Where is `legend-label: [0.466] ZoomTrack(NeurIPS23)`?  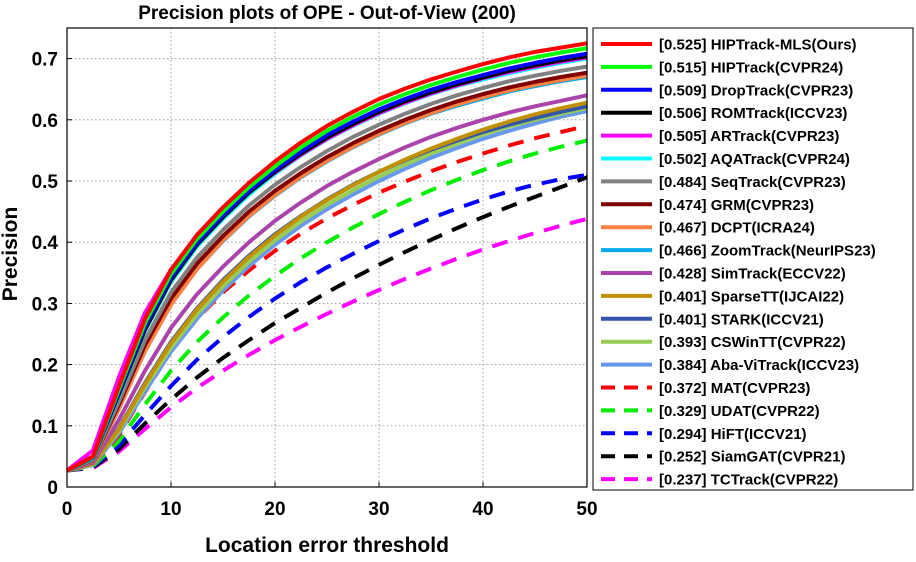
legend-label: [0.466] ZoomTrack(NeurIPS23) is located at coordinates (767, 251).